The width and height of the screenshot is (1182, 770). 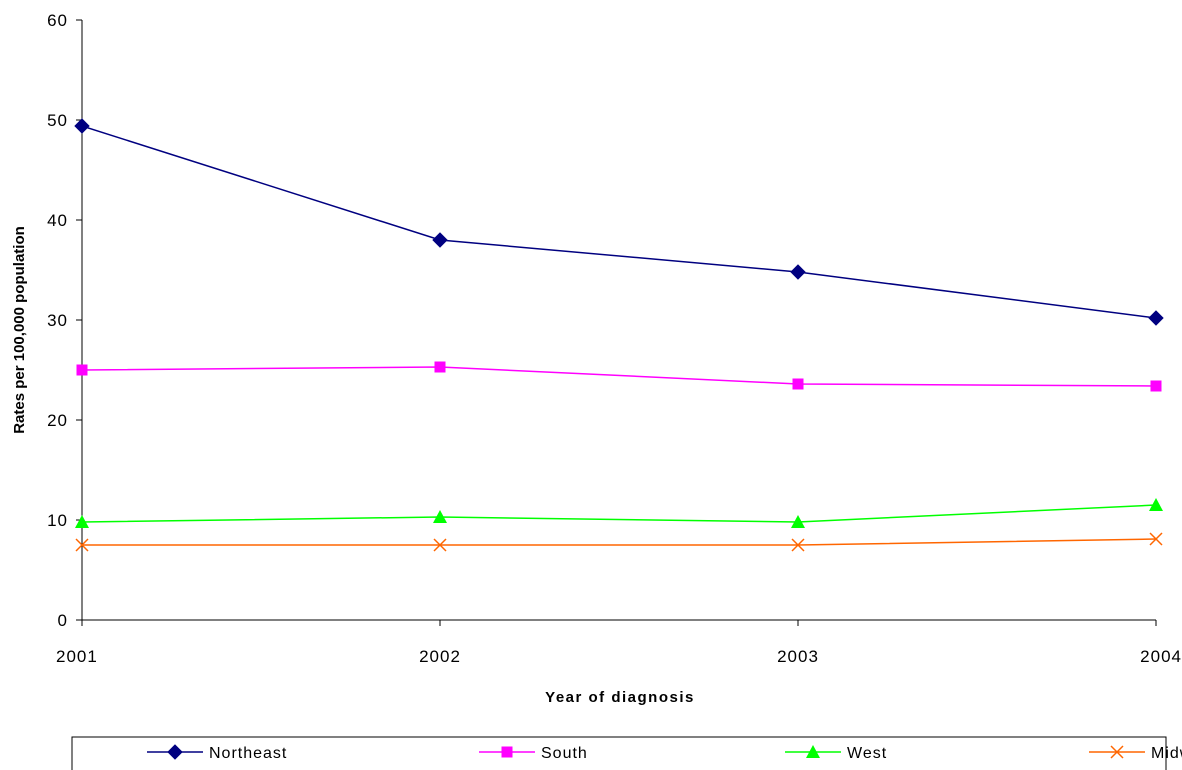 I want to click on y-tick-label: 20, so click(x=57, y=420).